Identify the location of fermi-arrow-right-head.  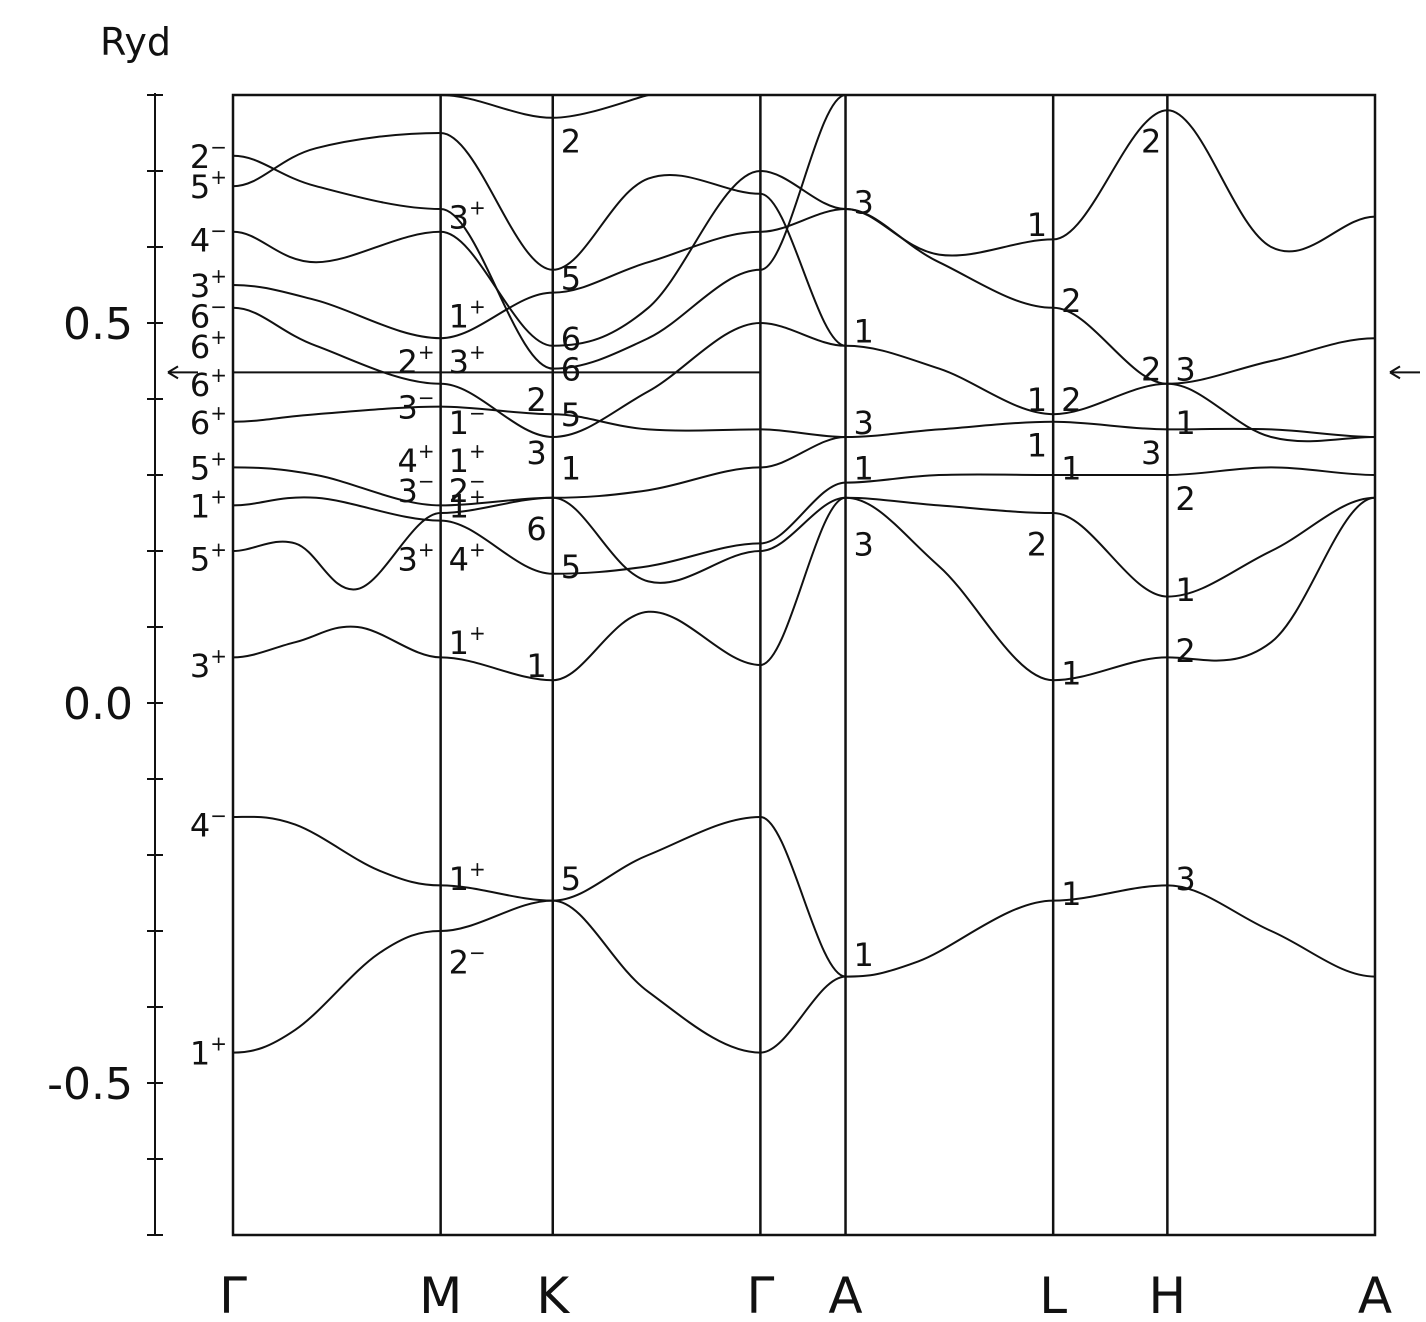
(1395, 372).